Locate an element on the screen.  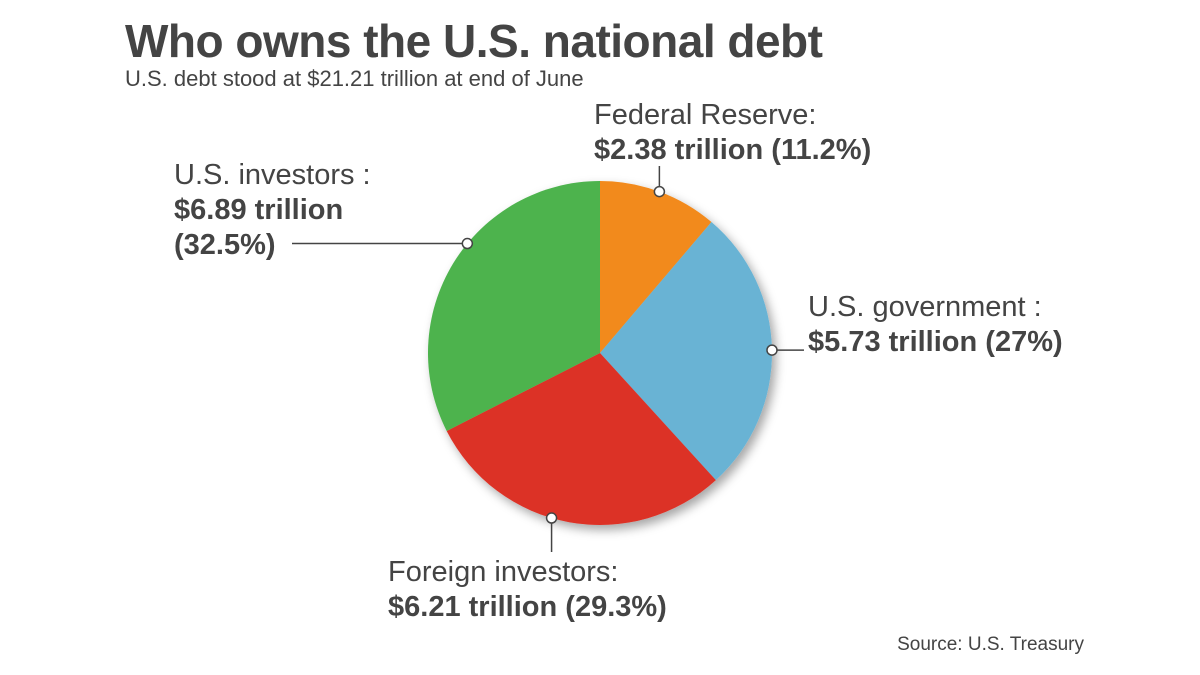
leader-us-investors-dot is located at coordinates (467, 243).